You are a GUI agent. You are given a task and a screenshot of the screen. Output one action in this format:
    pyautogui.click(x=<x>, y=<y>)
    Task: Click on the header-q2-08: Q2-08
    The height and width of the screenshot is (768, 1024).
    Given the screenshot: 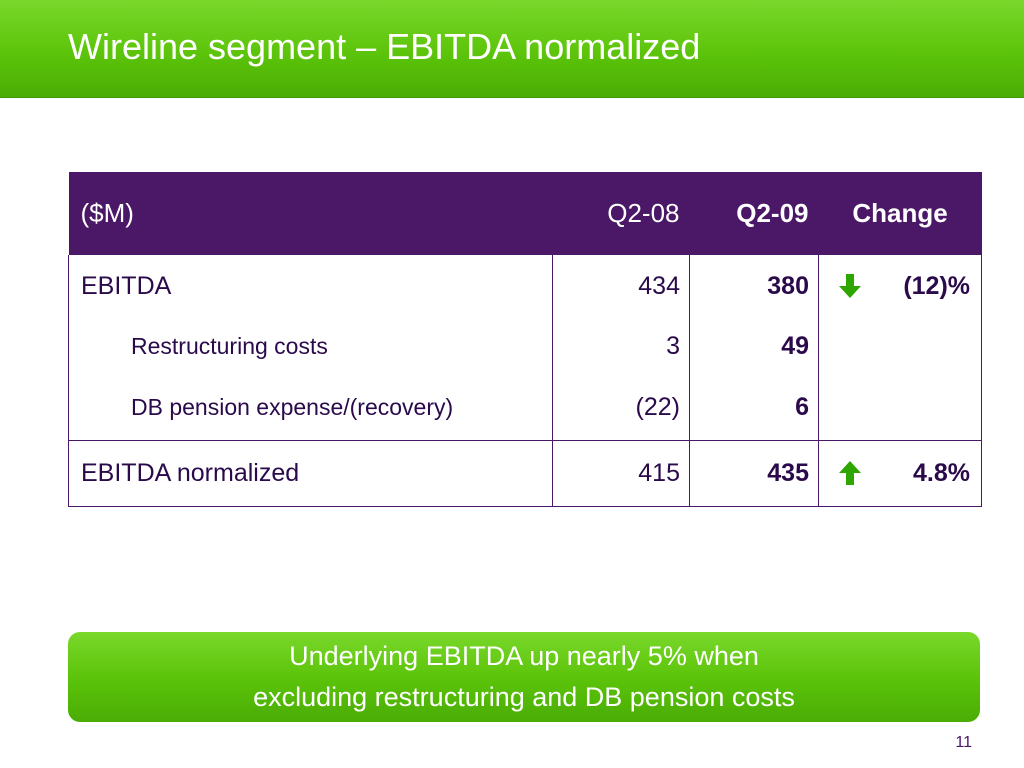 What is the action you would take?
    pyautogui.click(x=643, y=213)
    